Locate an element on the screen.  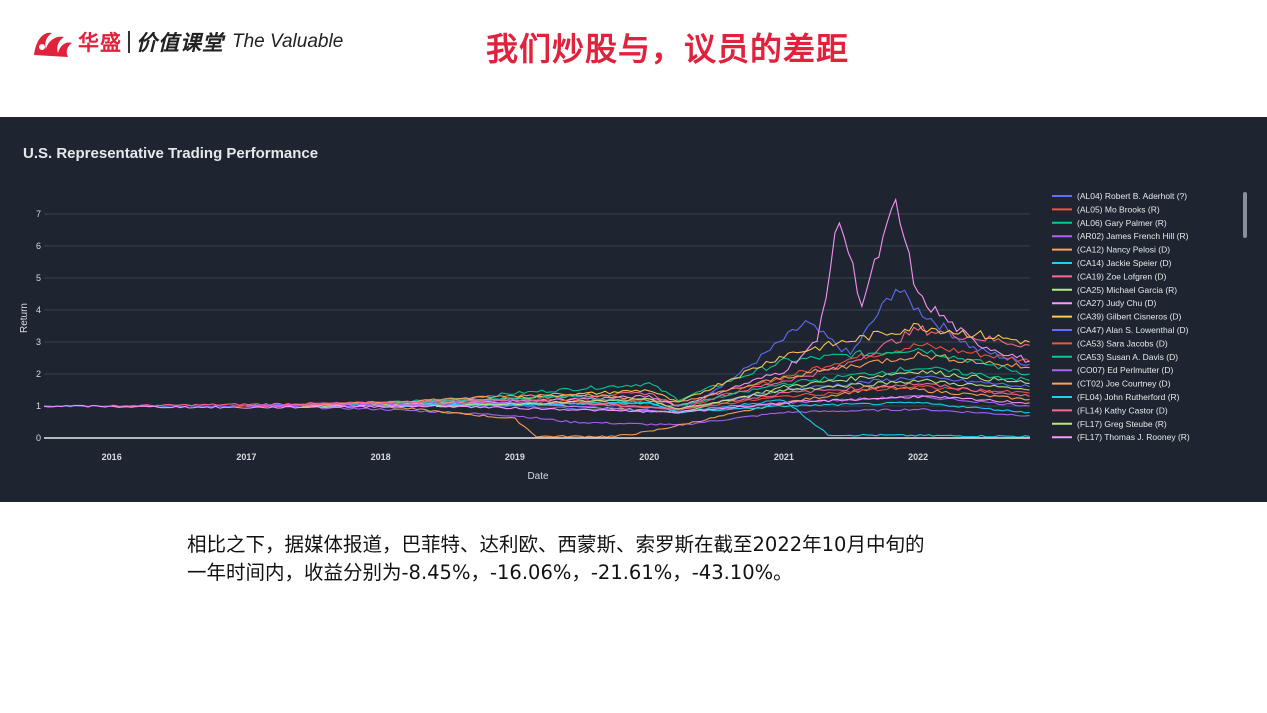
legend-entry: (CA14) Jackie Speier (D) is located at coordinates (1124, 263).